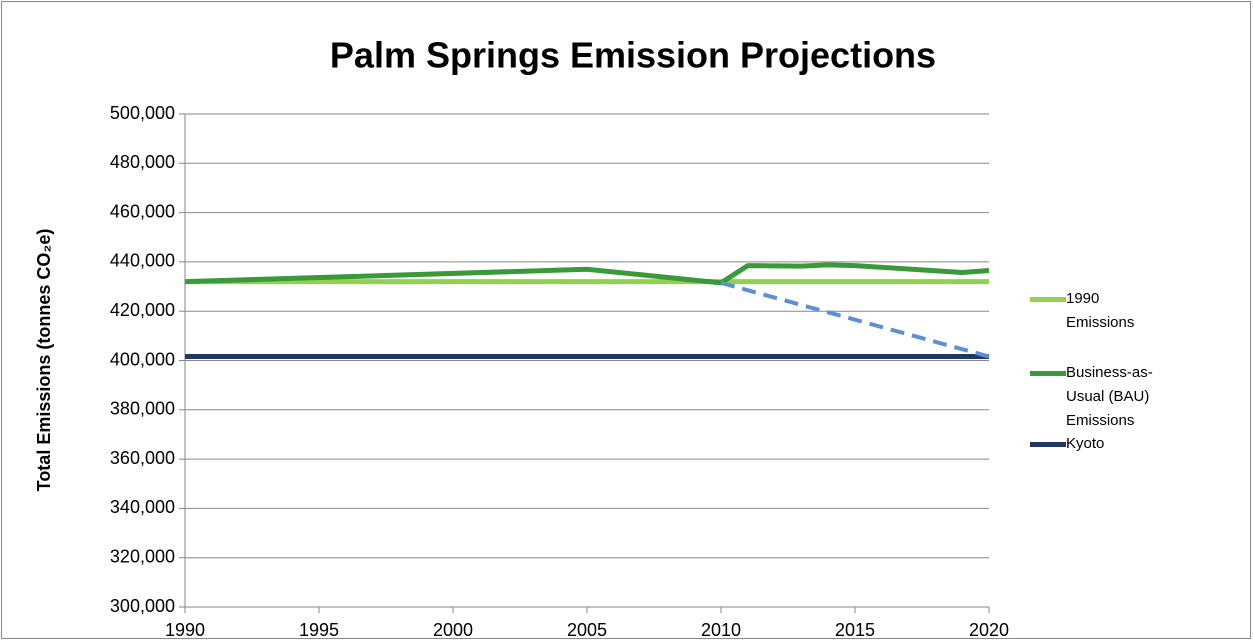 The height and width of the screenshot is (641, 1253). Describe the element at coordinates (142, 556) in the screenshot. I see `y-tick-label: 320,000` at that location.